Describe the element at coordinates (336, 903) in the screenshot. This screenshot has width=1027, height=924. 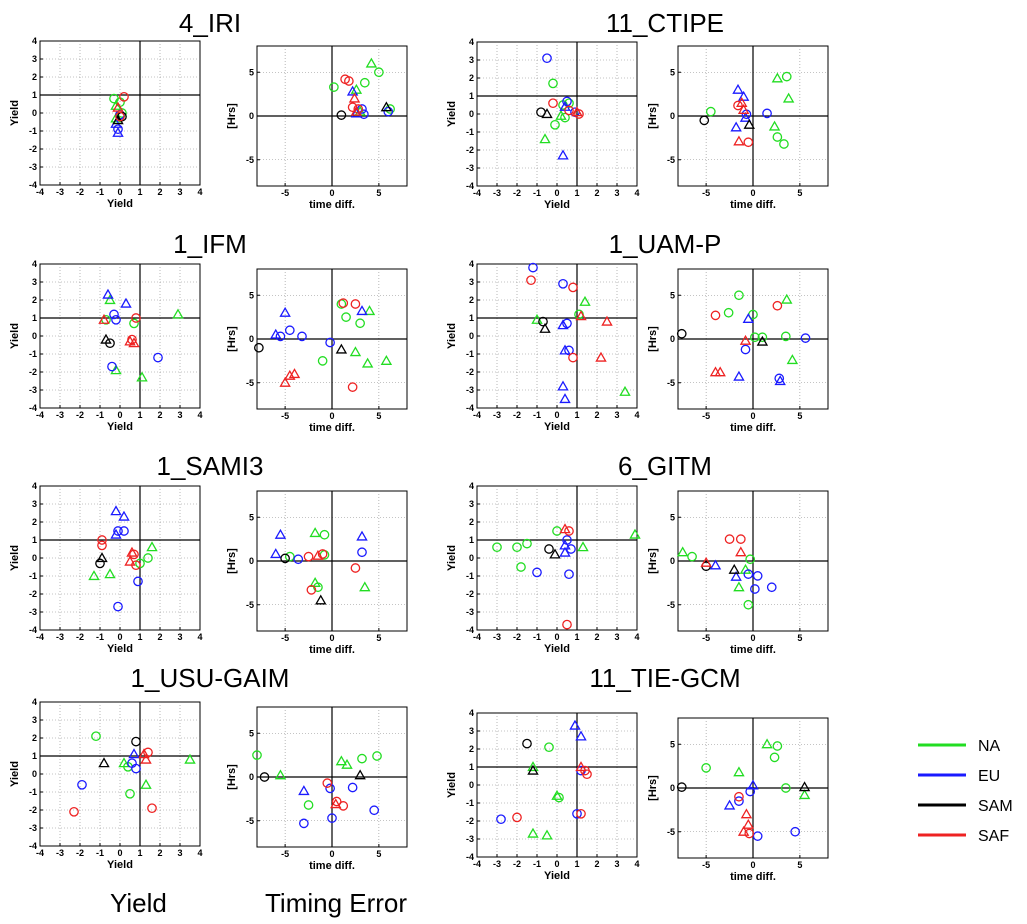
I see `footer-timing-error-label: Timing Error` at that location.